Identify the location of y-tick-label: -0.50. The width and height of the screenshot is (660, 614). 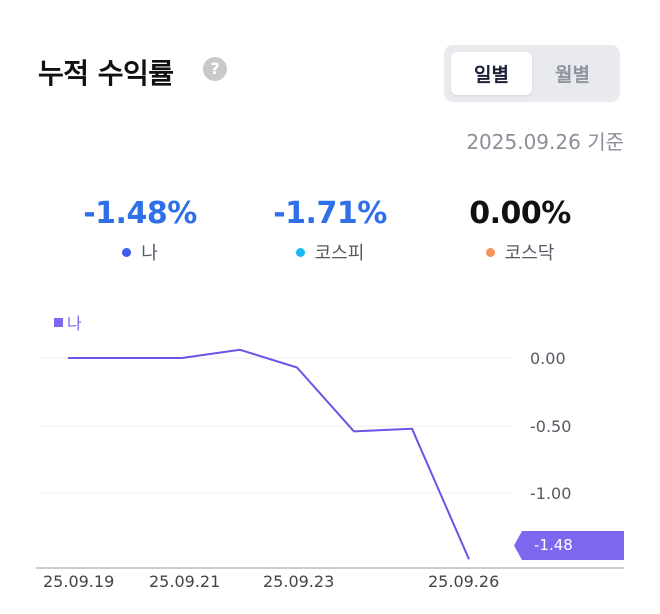
(551, 426).